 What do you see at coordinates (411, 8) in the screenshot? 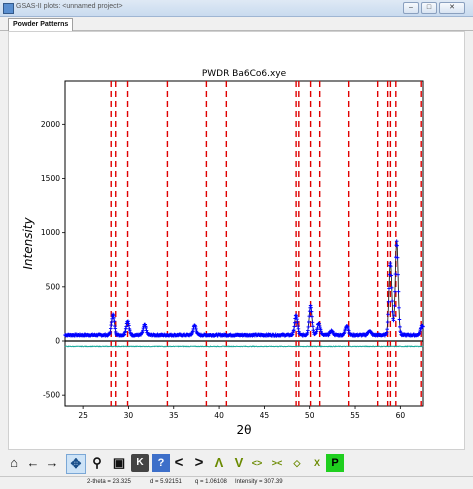
I see `minimize-button: –` at bounding box center [411, 8].